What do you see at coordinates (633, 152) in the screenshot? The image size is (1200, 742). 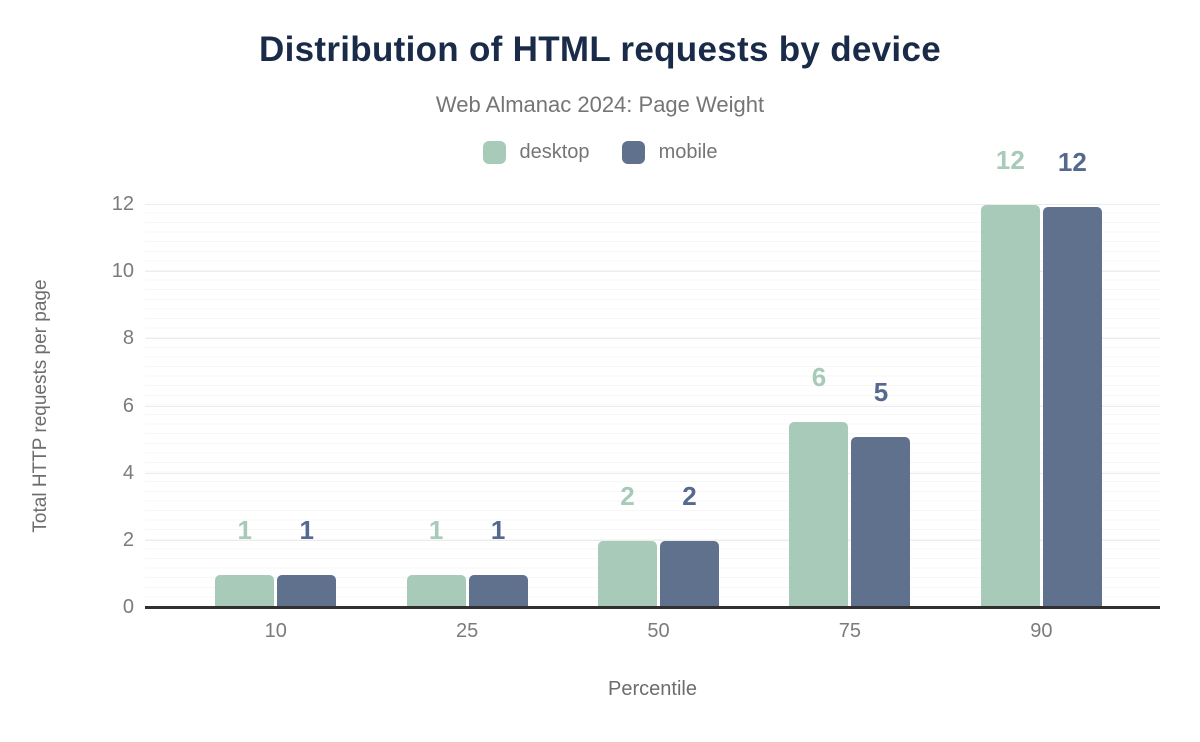 I see `legend-swatch-mobile` at bounding box center [633, 152].